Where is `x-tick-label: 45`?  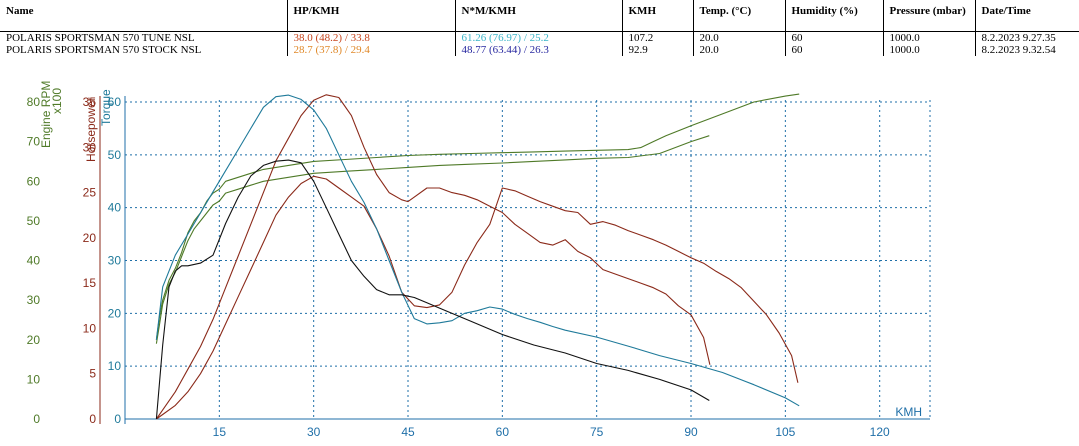 x-tick-label: 45 is located at coordinates (408, 432).